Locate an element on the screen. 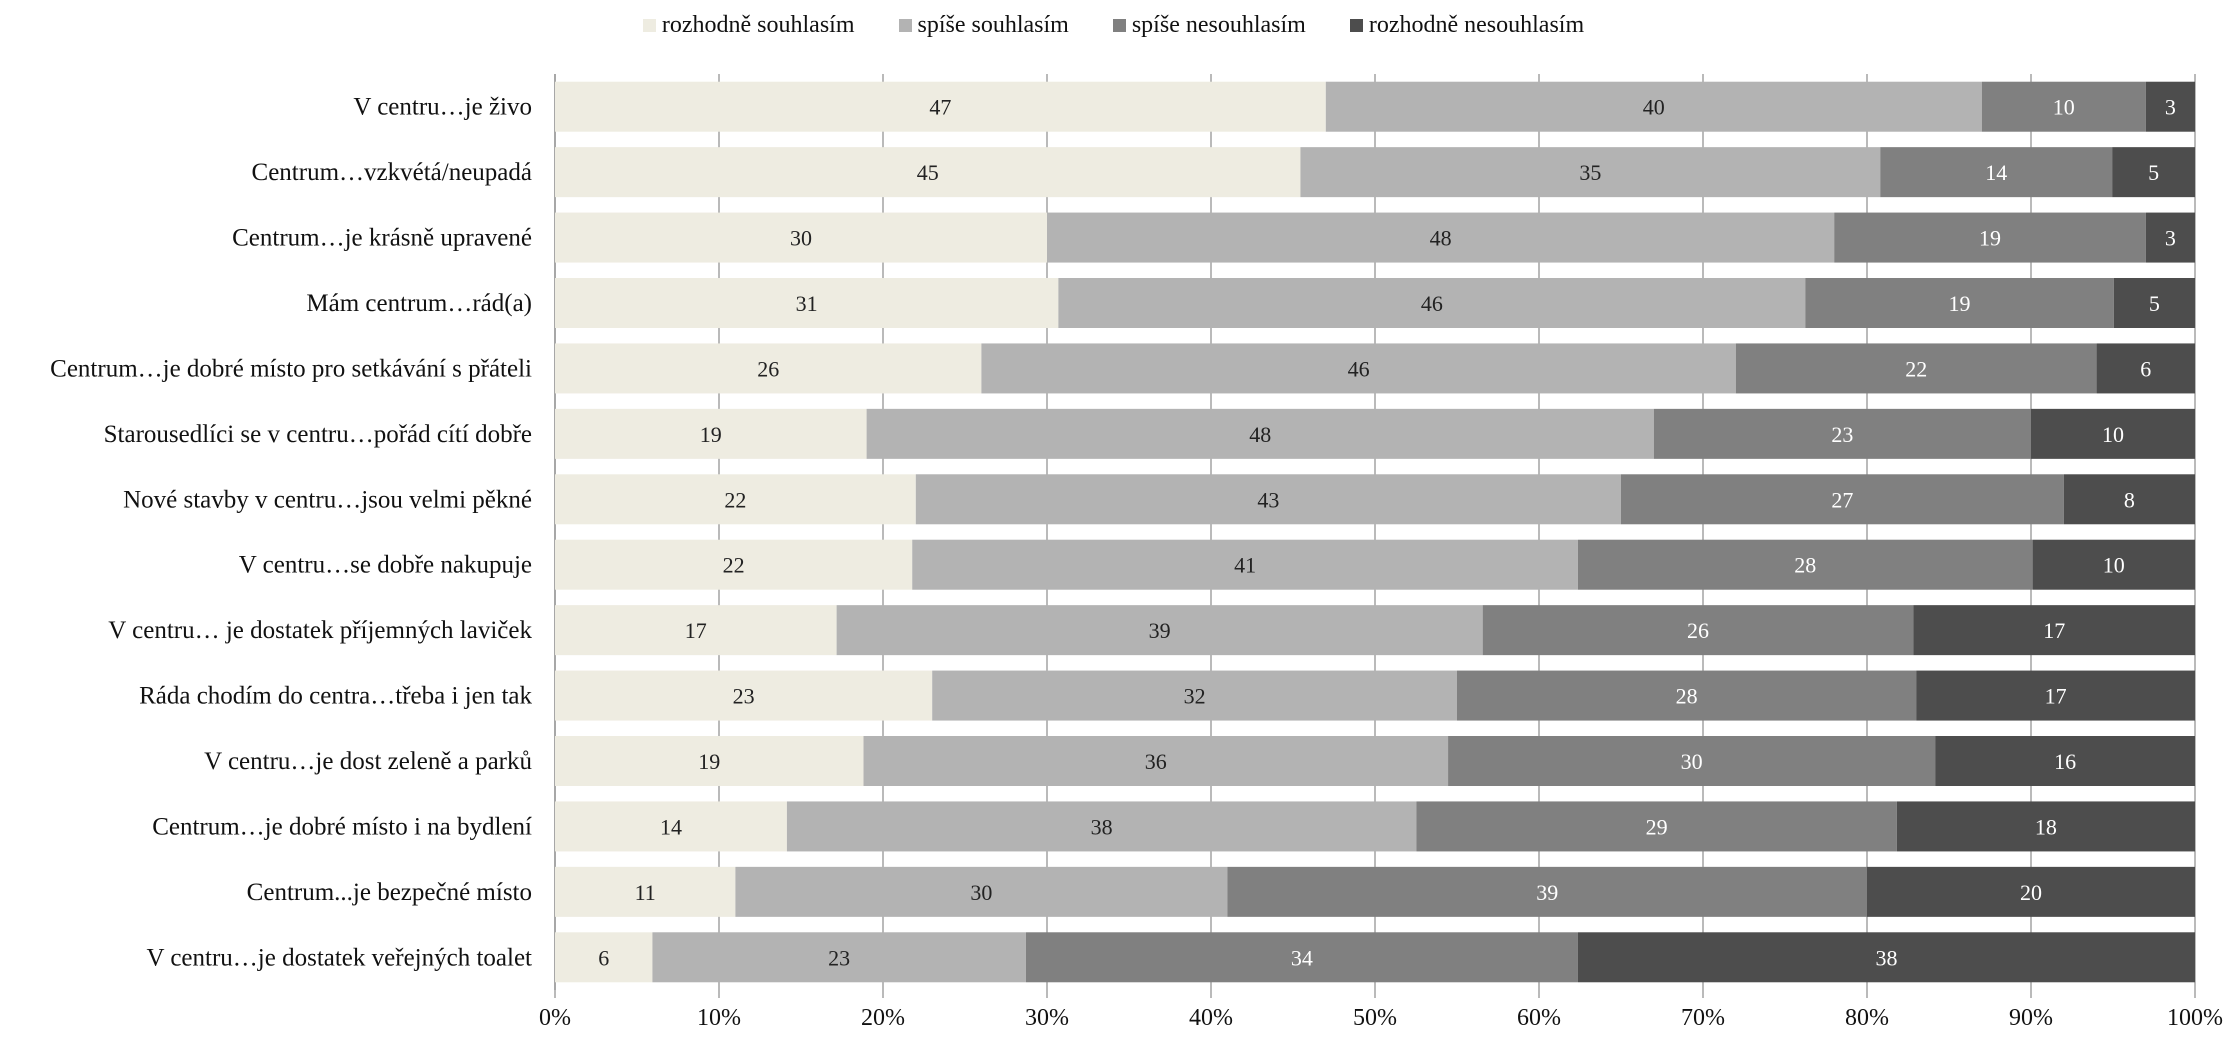  category-label: Centrum...je bezpečné místo is located at coordinates (389, 892).